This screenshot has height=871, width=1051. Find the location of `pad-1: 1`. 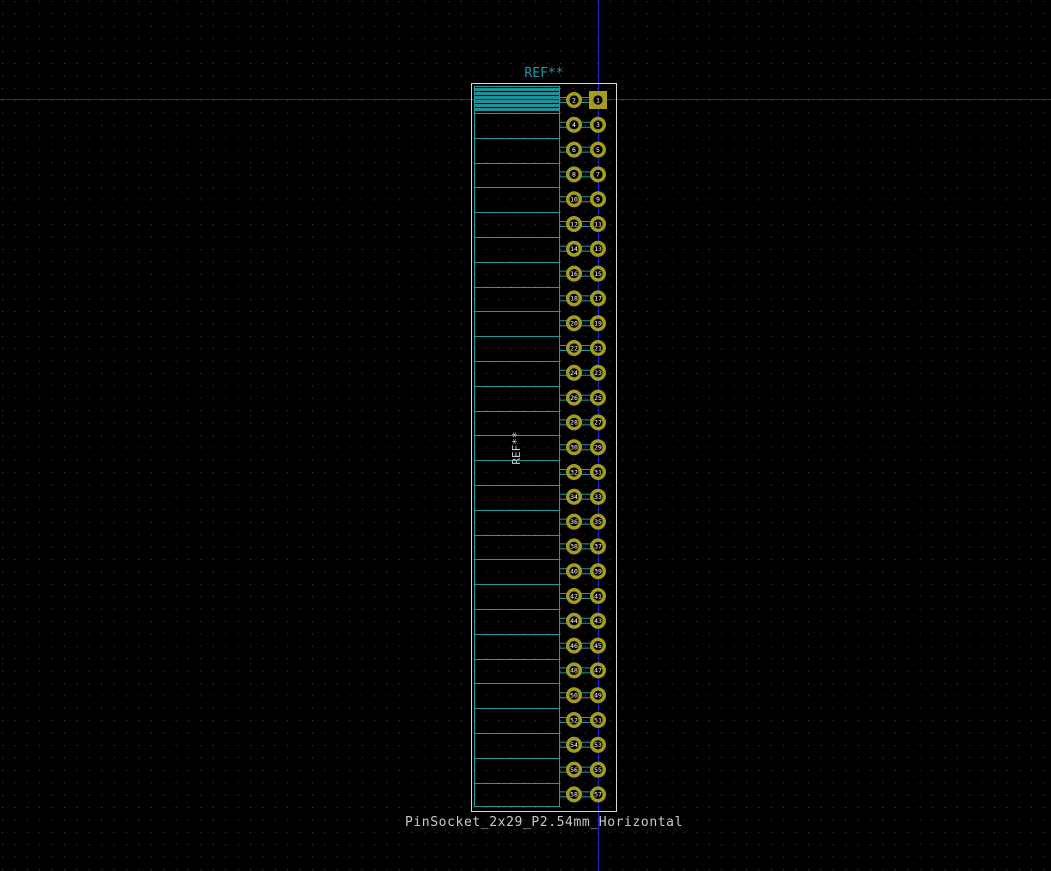

pad-1: 1 is located at coordinates (598, 100).